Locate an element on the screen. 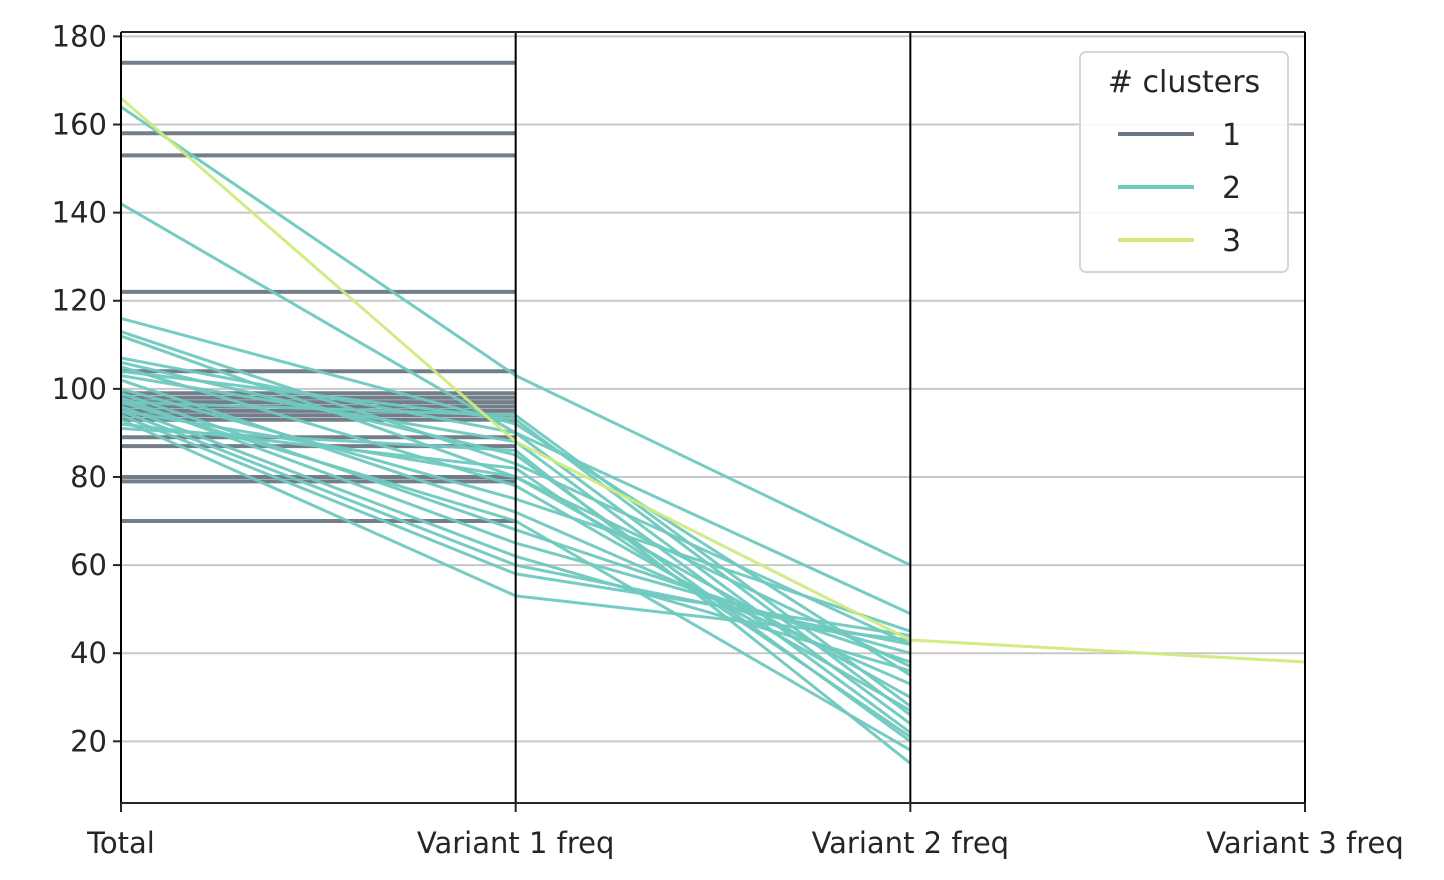 This screenshot has height=880, width=1444. x-tick-label-0: Total is located at coordinates (120, 843).